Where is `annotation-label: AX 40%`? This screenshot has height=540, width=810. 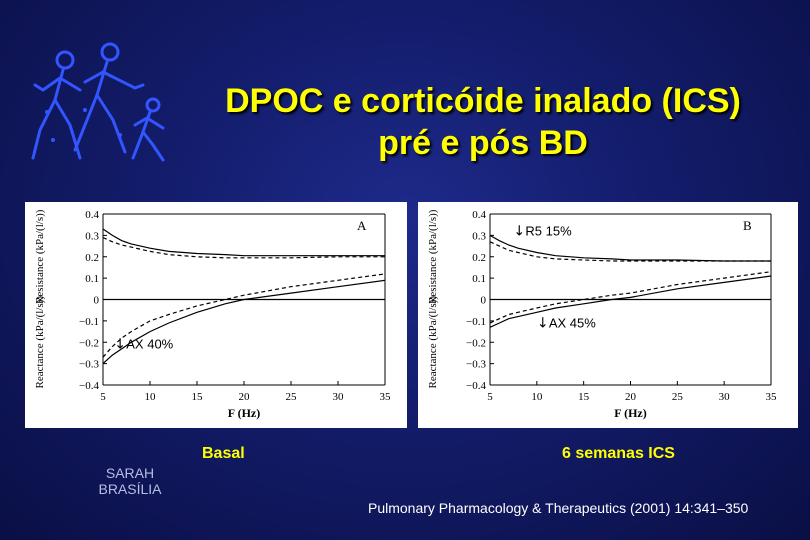
annotation-label: AX 40% is located at coordinates (149, 344).